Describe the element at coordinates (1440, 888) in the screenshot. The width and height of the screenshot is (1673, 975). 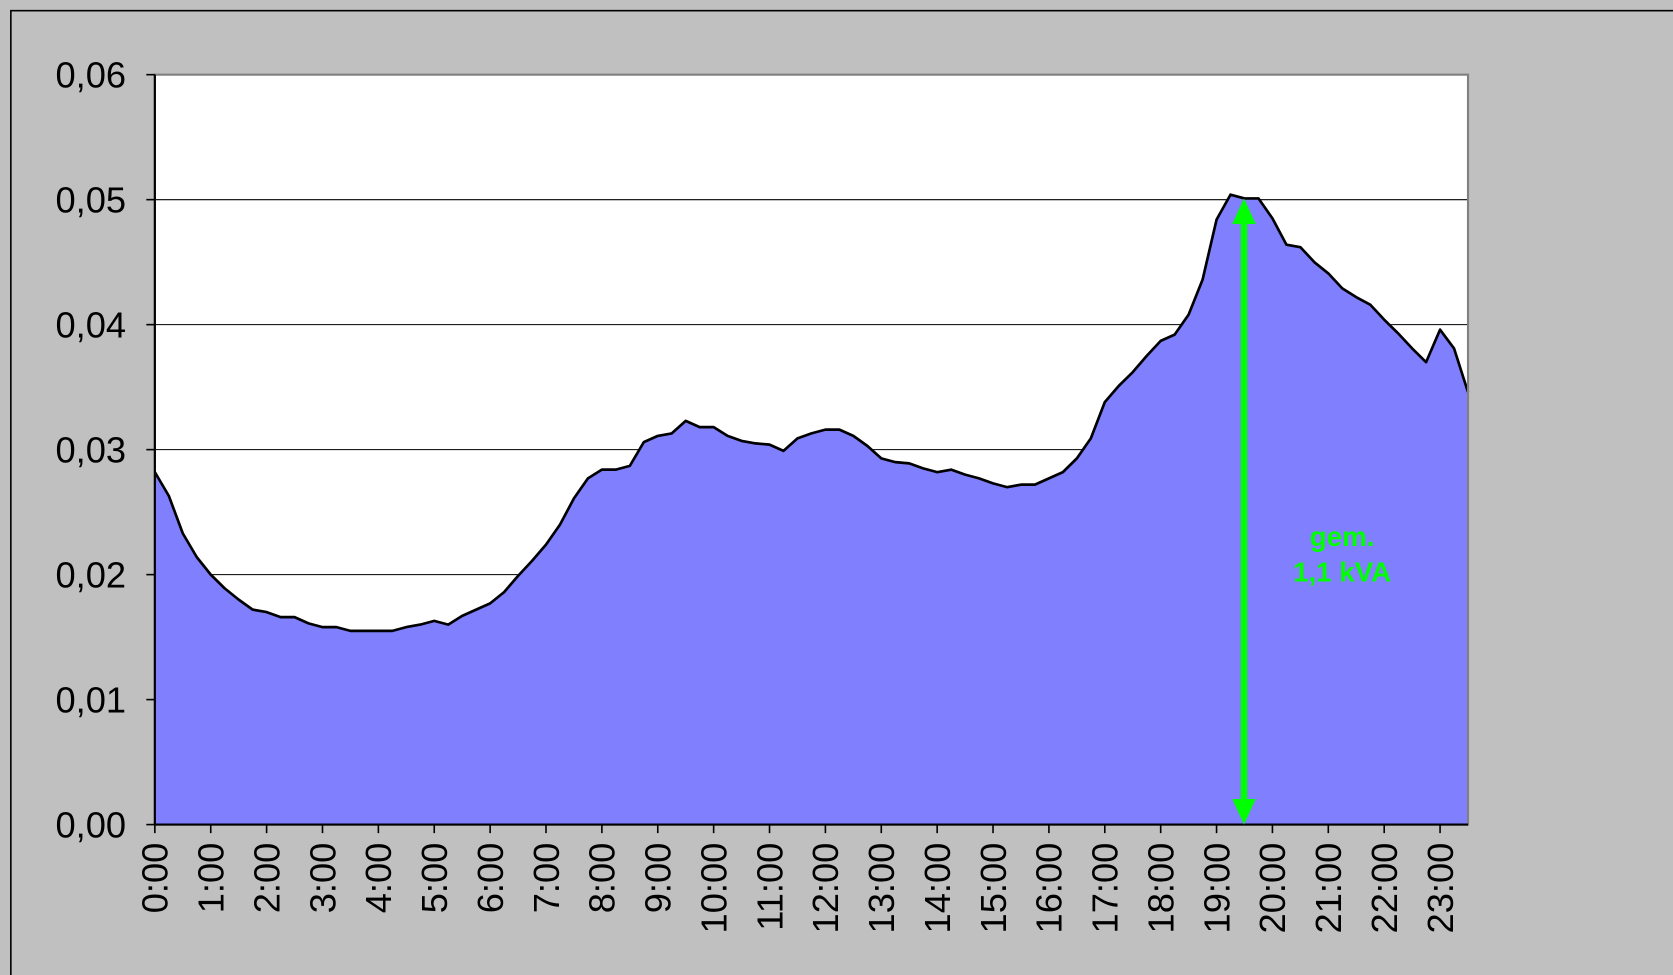
I see `x-tick-label: 23:00` at that location.